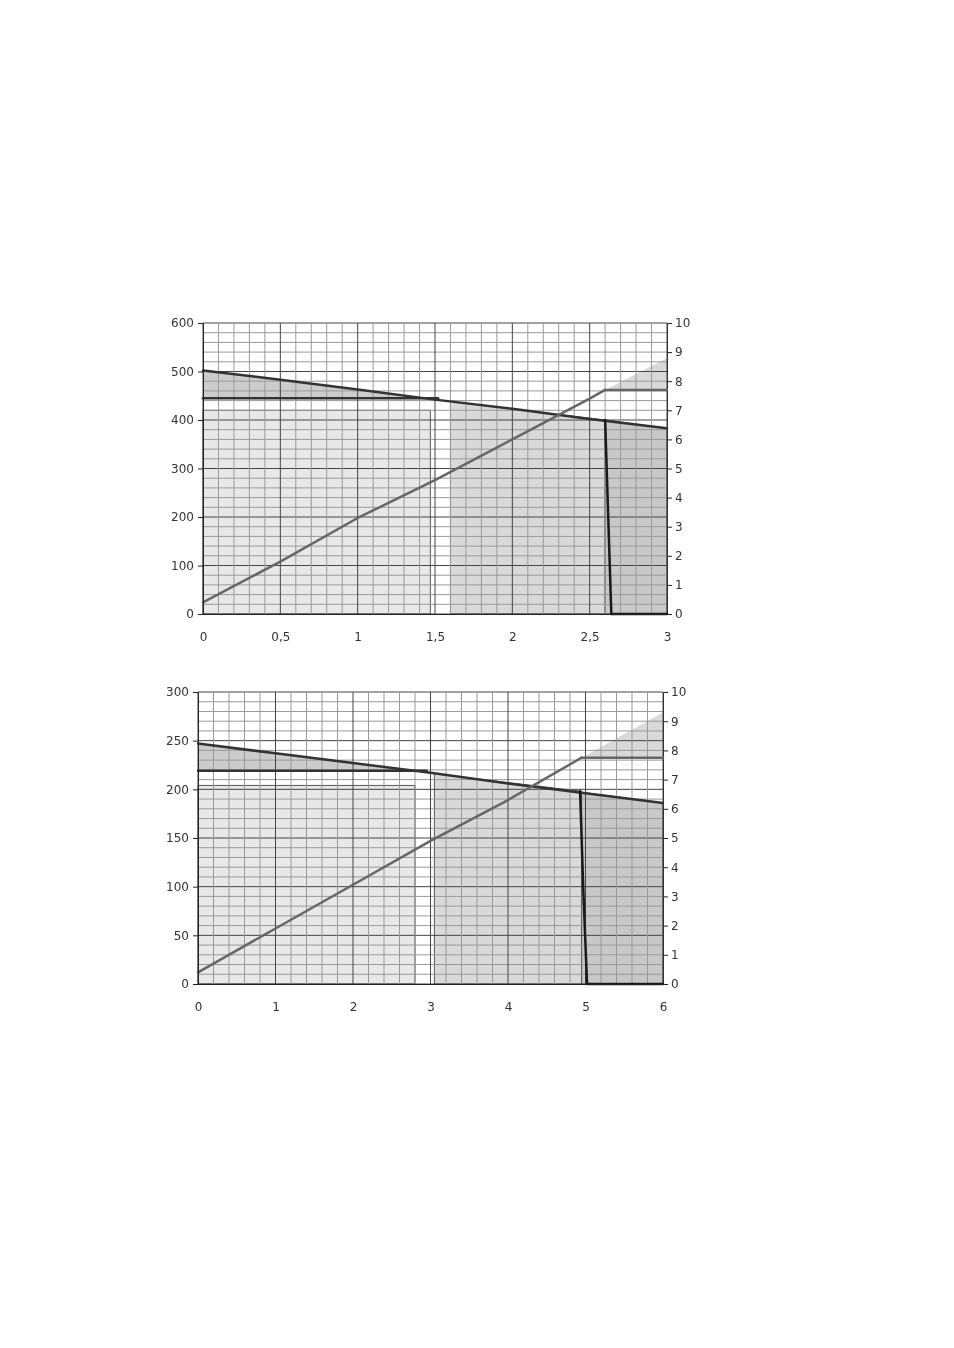  What do you see at coordinates (281, 636) in the screenshot?
I see `x-tick-label: 0,5` at bounding box center [281, 636].